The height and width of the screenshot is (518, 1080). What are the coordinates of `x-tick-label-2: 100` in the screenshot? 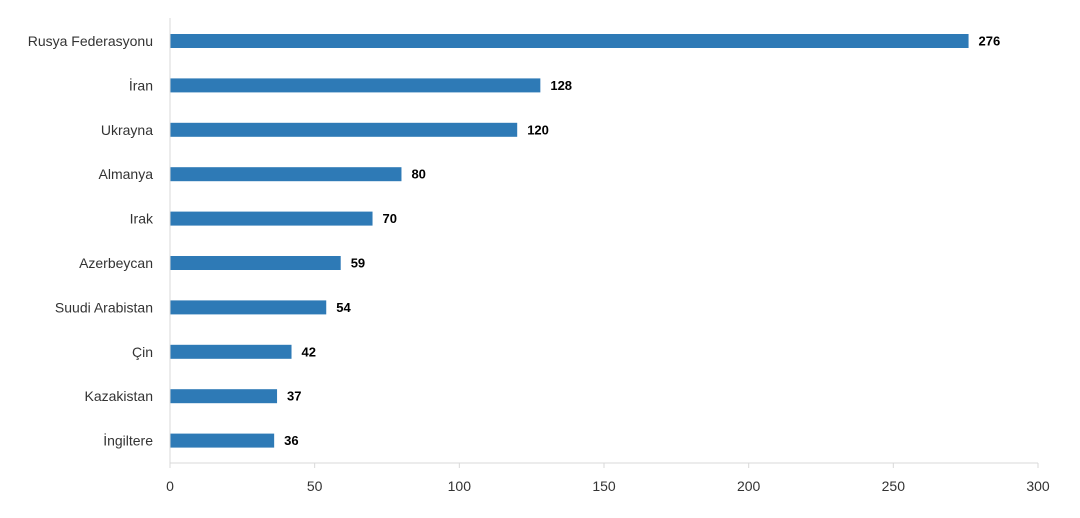 It's located at (460, 486).